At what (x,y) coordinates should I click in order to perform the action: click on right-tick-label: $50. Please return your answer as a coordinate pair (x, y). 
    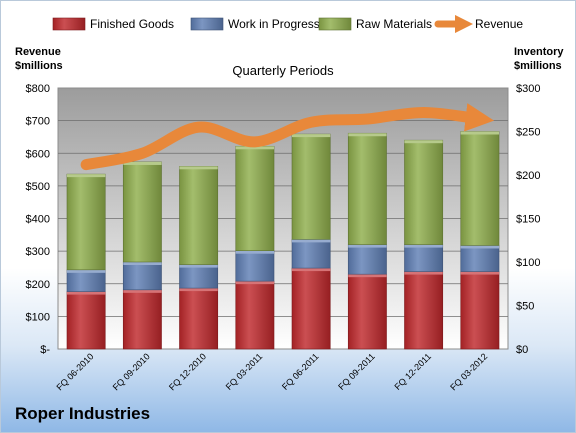
    Looking at the image, I should click on (525, 307).